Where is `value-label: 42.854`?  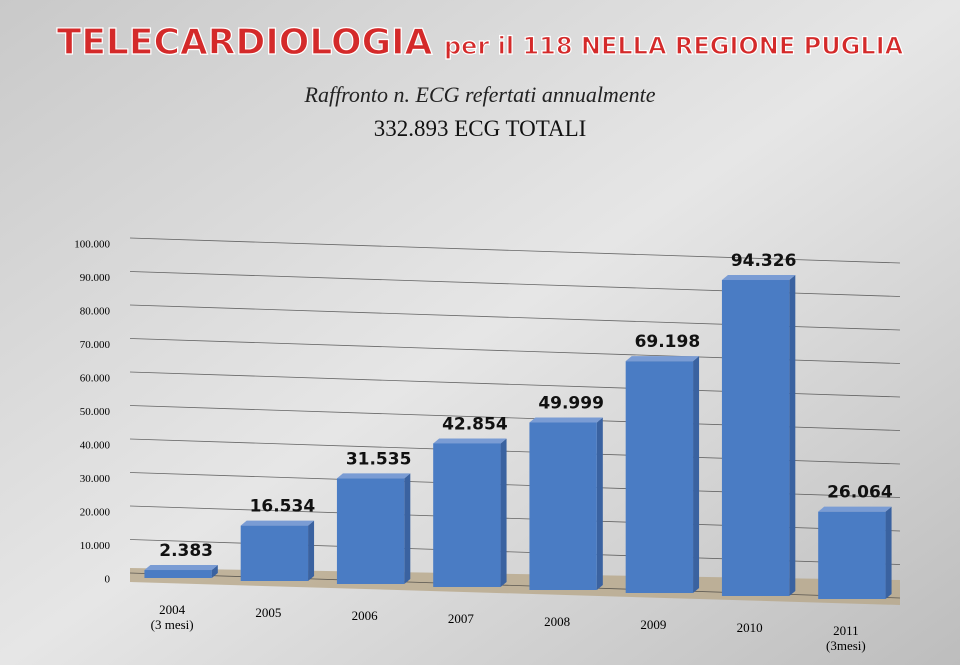 value-label: 42.854 is located at coordinates (475, 424).